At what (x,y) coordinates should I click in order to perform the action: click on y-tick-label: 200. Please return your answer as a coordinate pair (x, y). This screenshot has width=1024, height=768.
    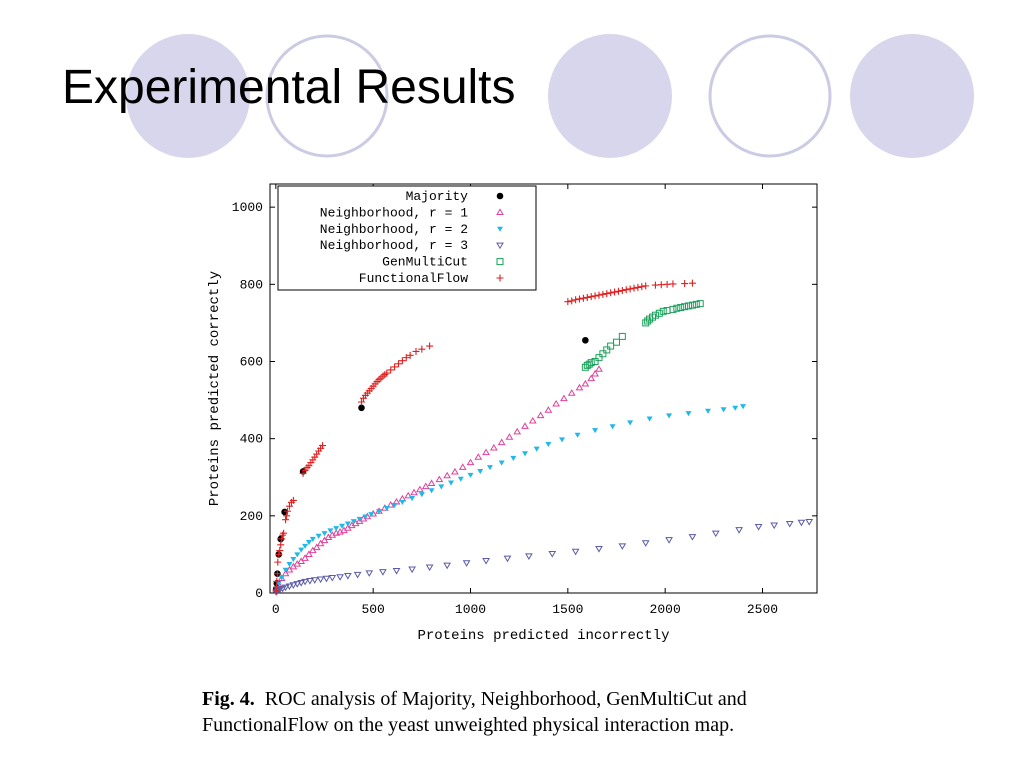
    Looking at the image, I should click on (251, 516).